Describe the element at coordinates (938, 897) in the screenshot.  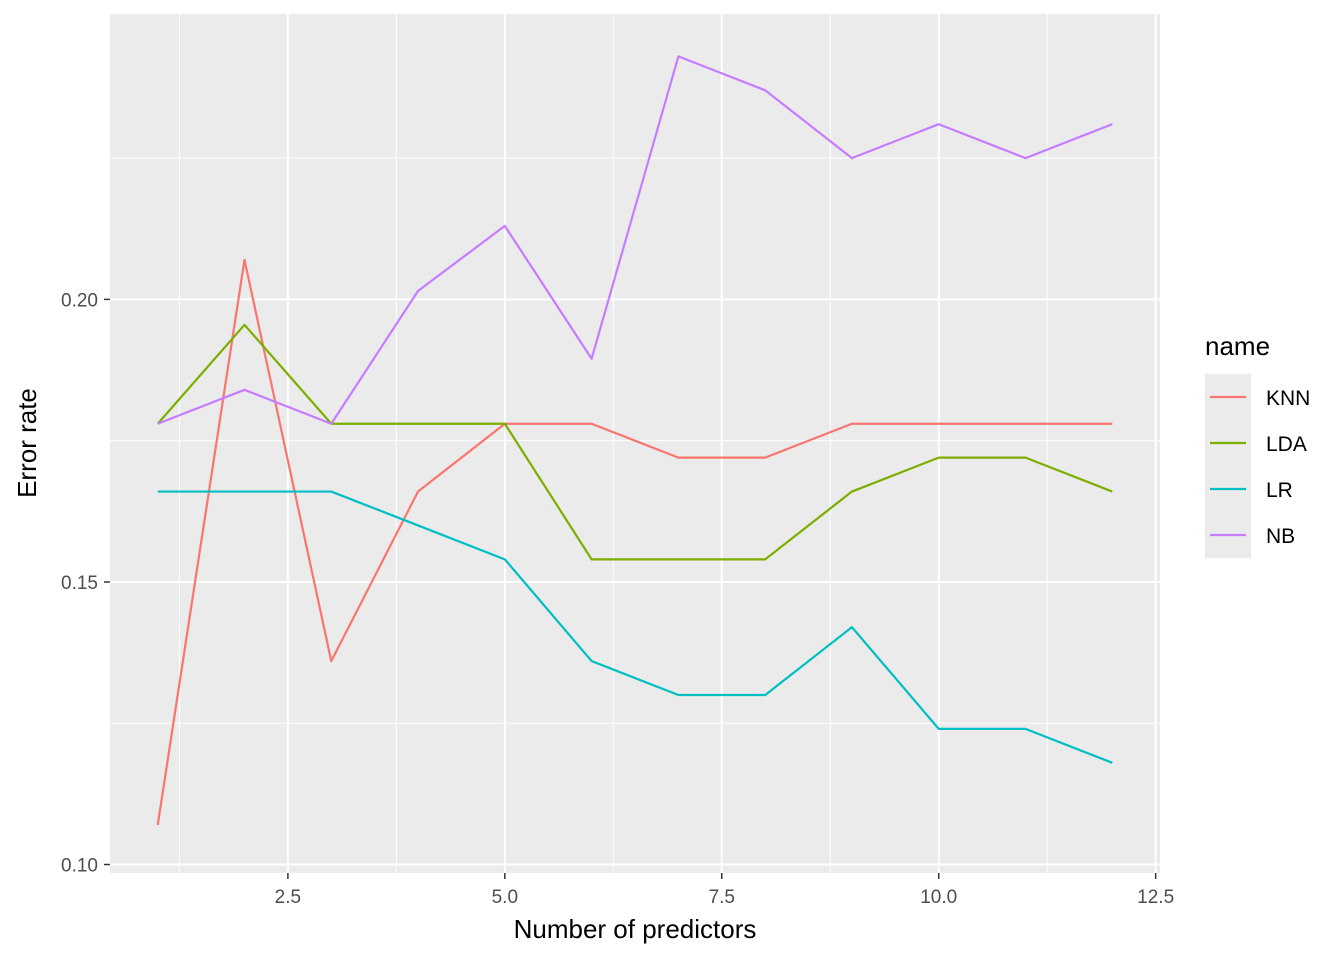
I see `x-tick-label: 10.0` at that location.